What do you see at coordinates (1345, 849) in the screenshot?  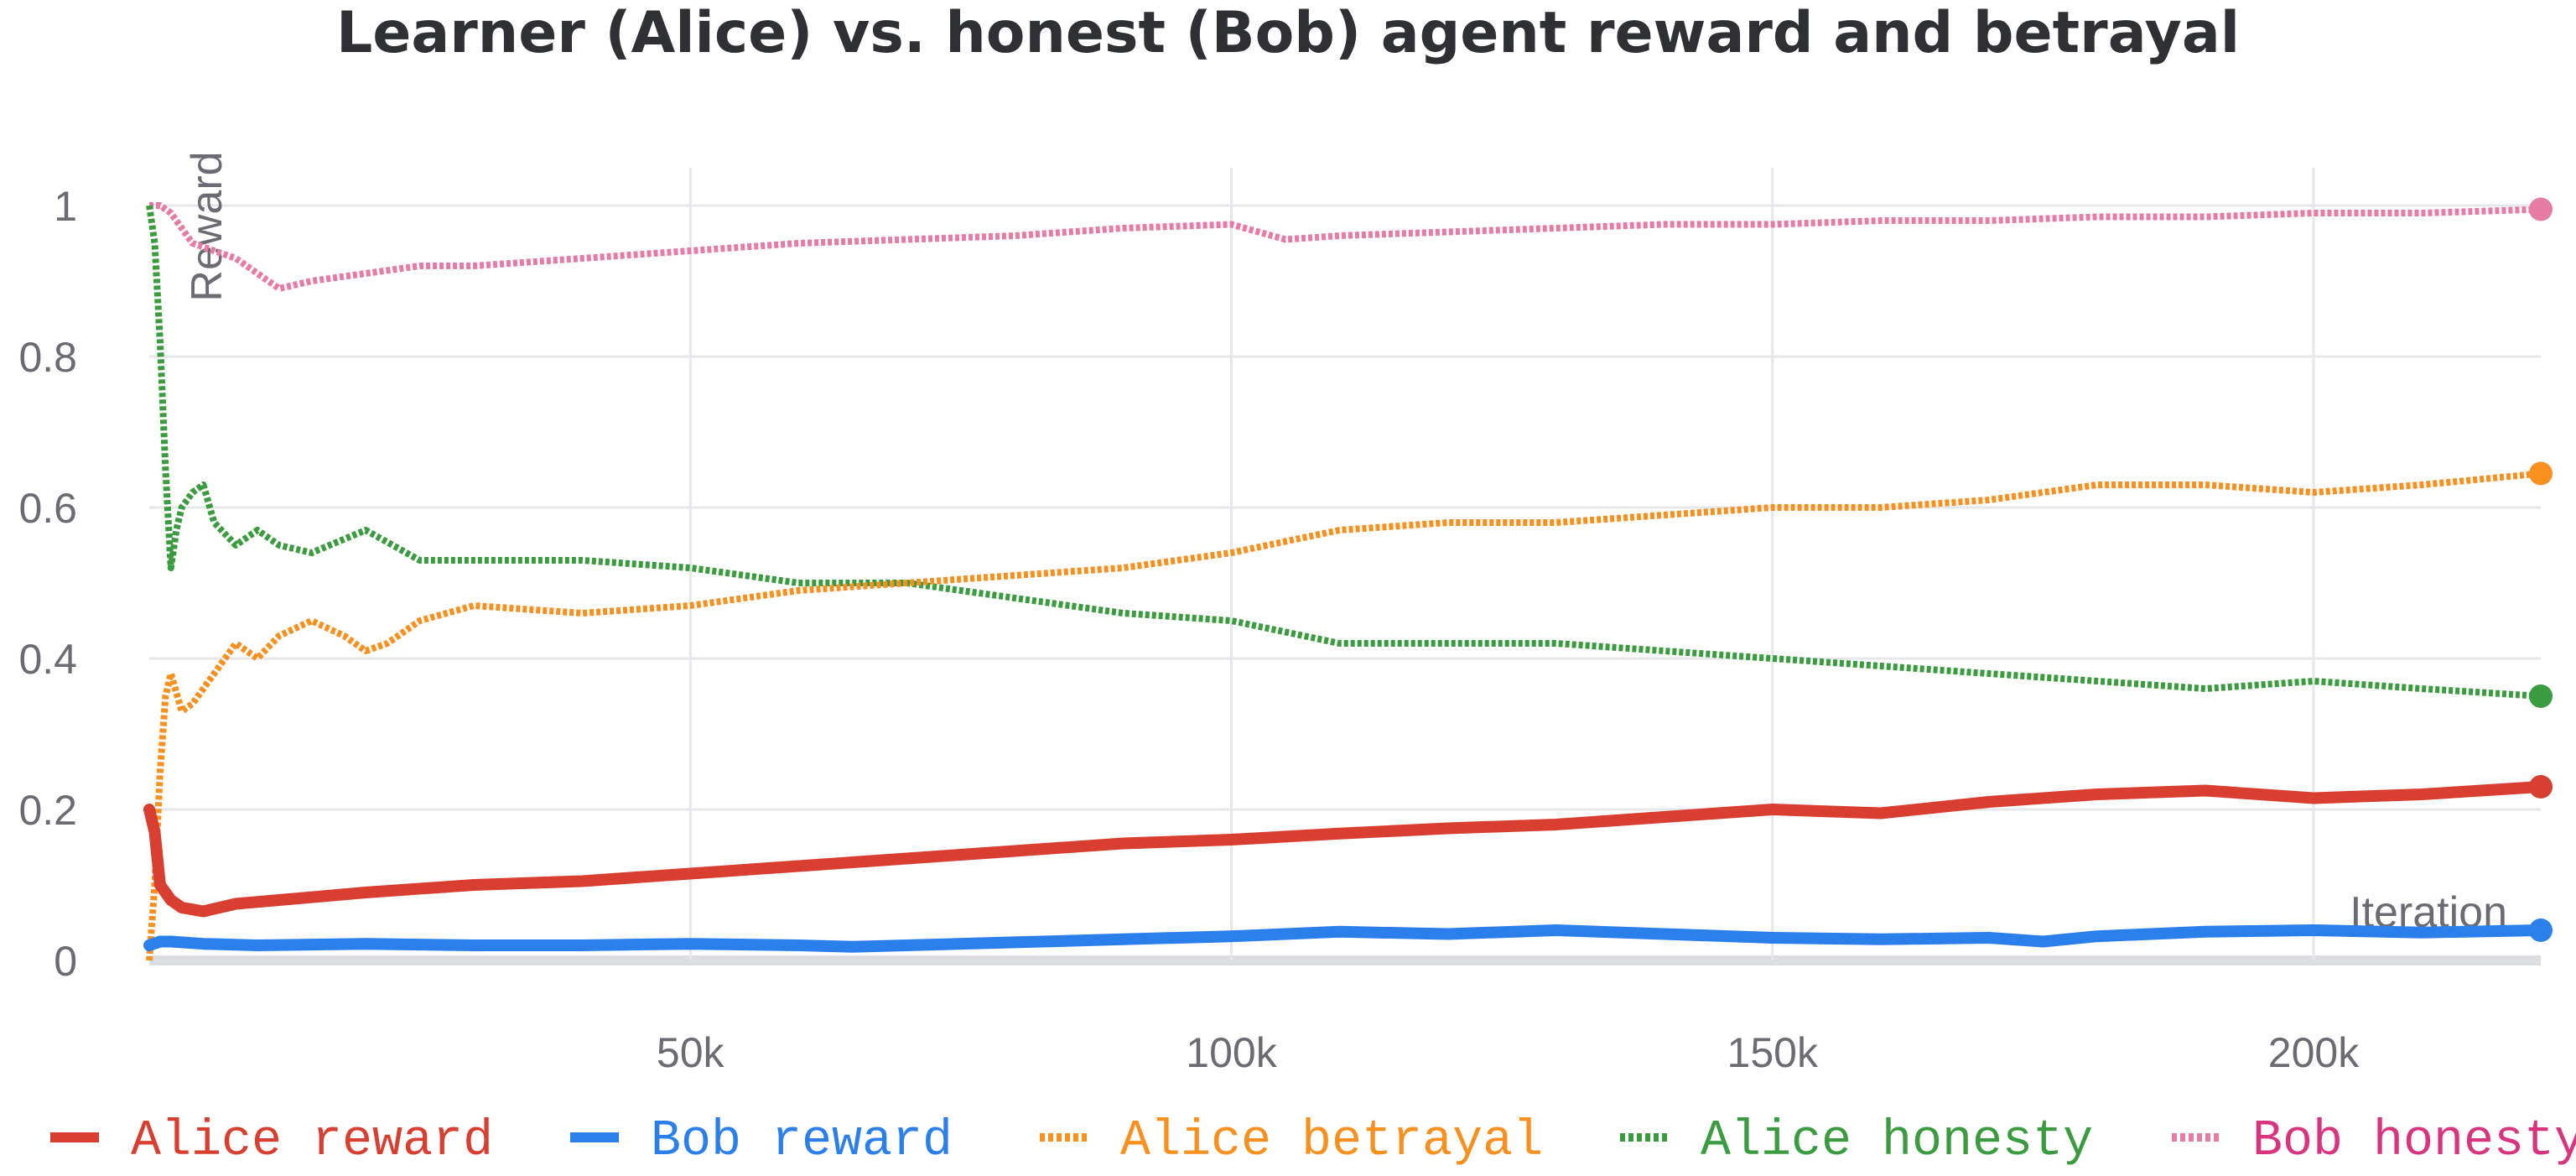 I see `series-line-alice-reward` at bounding box center [1345, 849].